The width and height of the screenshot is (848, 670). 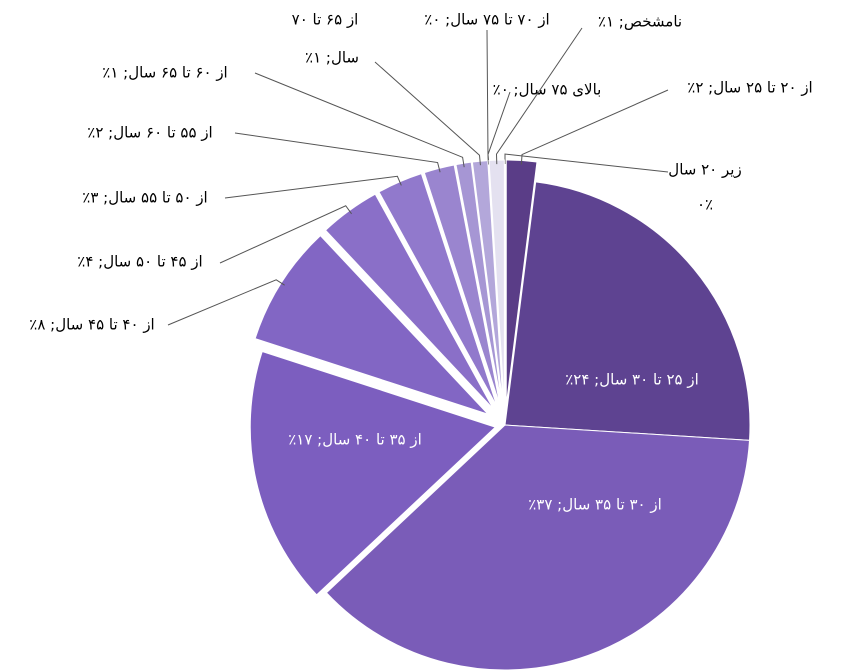 What do you see at coordinates (355, 440) in the screenshot?
I see `slice-label: از ۳۵ تا ۴۰ سال; ۱۷٪` at bounding box center [355, 440].